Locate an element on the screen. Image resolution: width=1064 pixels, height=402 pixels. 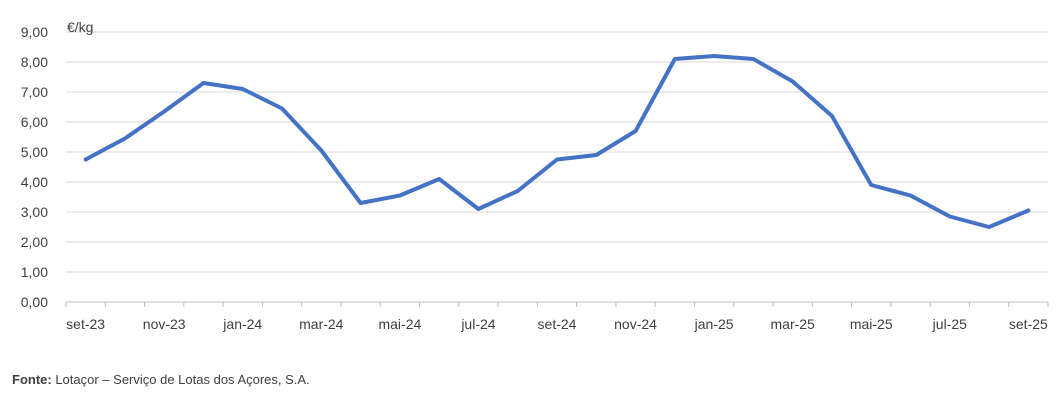
x-tick-label: mai-24 is located at coordinates (399, 324).